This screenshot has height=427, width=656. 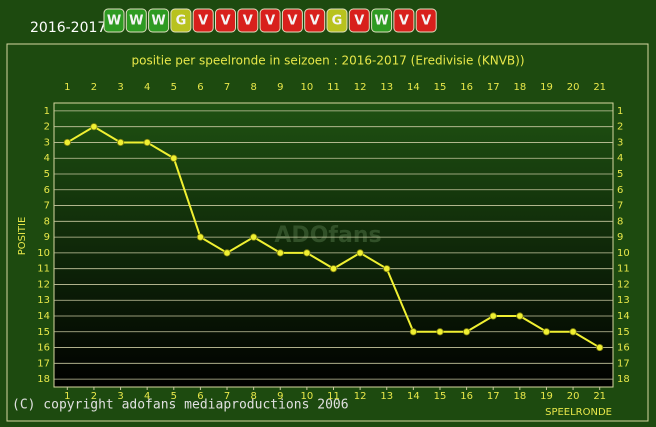 I want to click on x-tick-label-top: 9, so click(x=280, y=87).